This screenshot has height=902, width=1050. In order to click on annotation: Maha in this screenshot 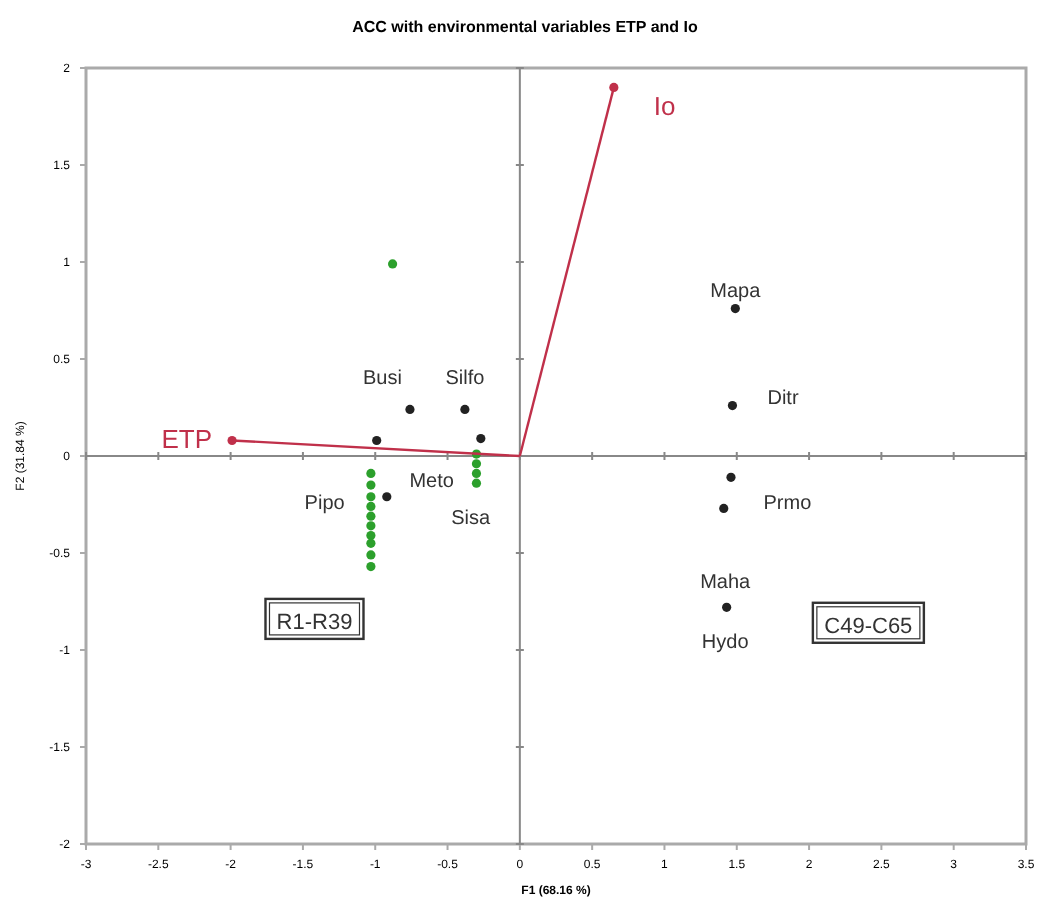, I will do `click(726, 583)`.